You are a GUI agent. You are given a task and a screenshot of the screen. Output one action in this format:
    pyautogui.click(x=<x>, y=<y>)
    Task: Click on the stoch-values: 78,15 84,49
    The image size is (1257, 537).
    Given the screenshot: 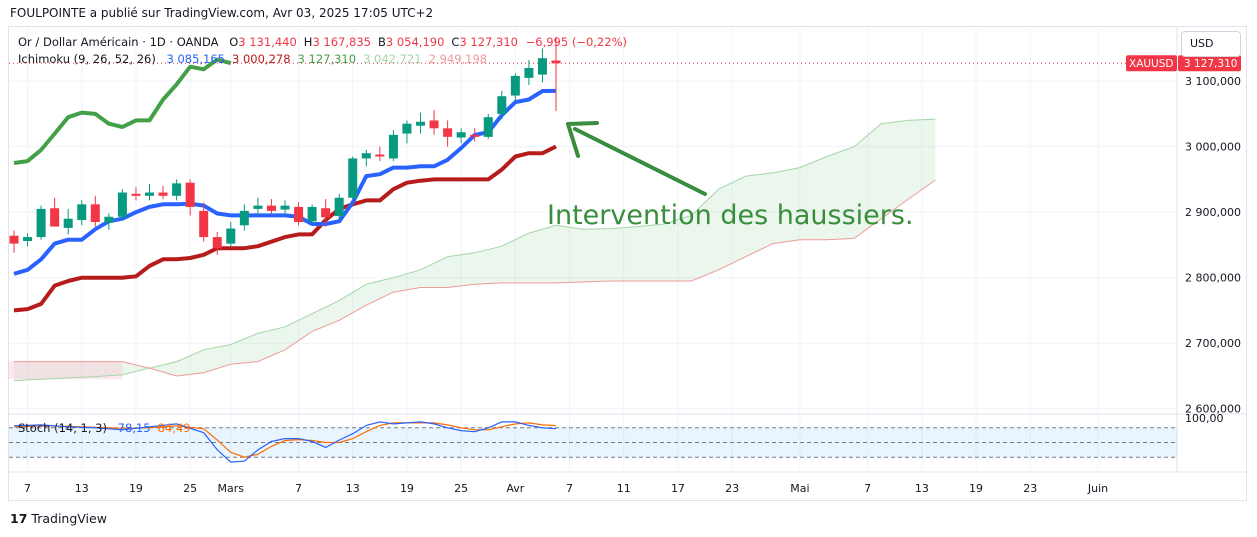 What is the action you would take?
    pyautogui.click(x=153, y=428)
    